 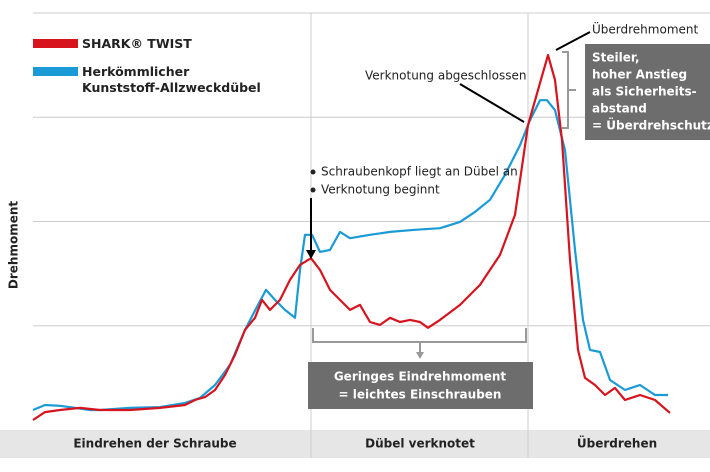 I want to click on annotation: Überdrehmoment, so click(x=645, y=29).